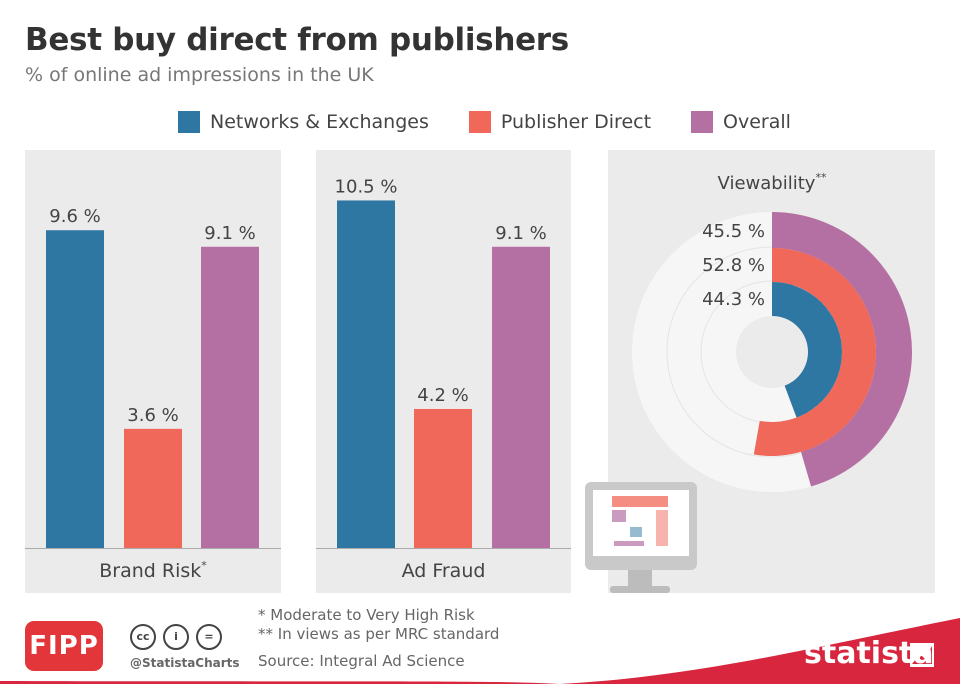  What do you see at coordinates (576, 122) in the screenshot?
I see `legend-label-publisher: Publisher Direct` at bounding box center [576, 122].